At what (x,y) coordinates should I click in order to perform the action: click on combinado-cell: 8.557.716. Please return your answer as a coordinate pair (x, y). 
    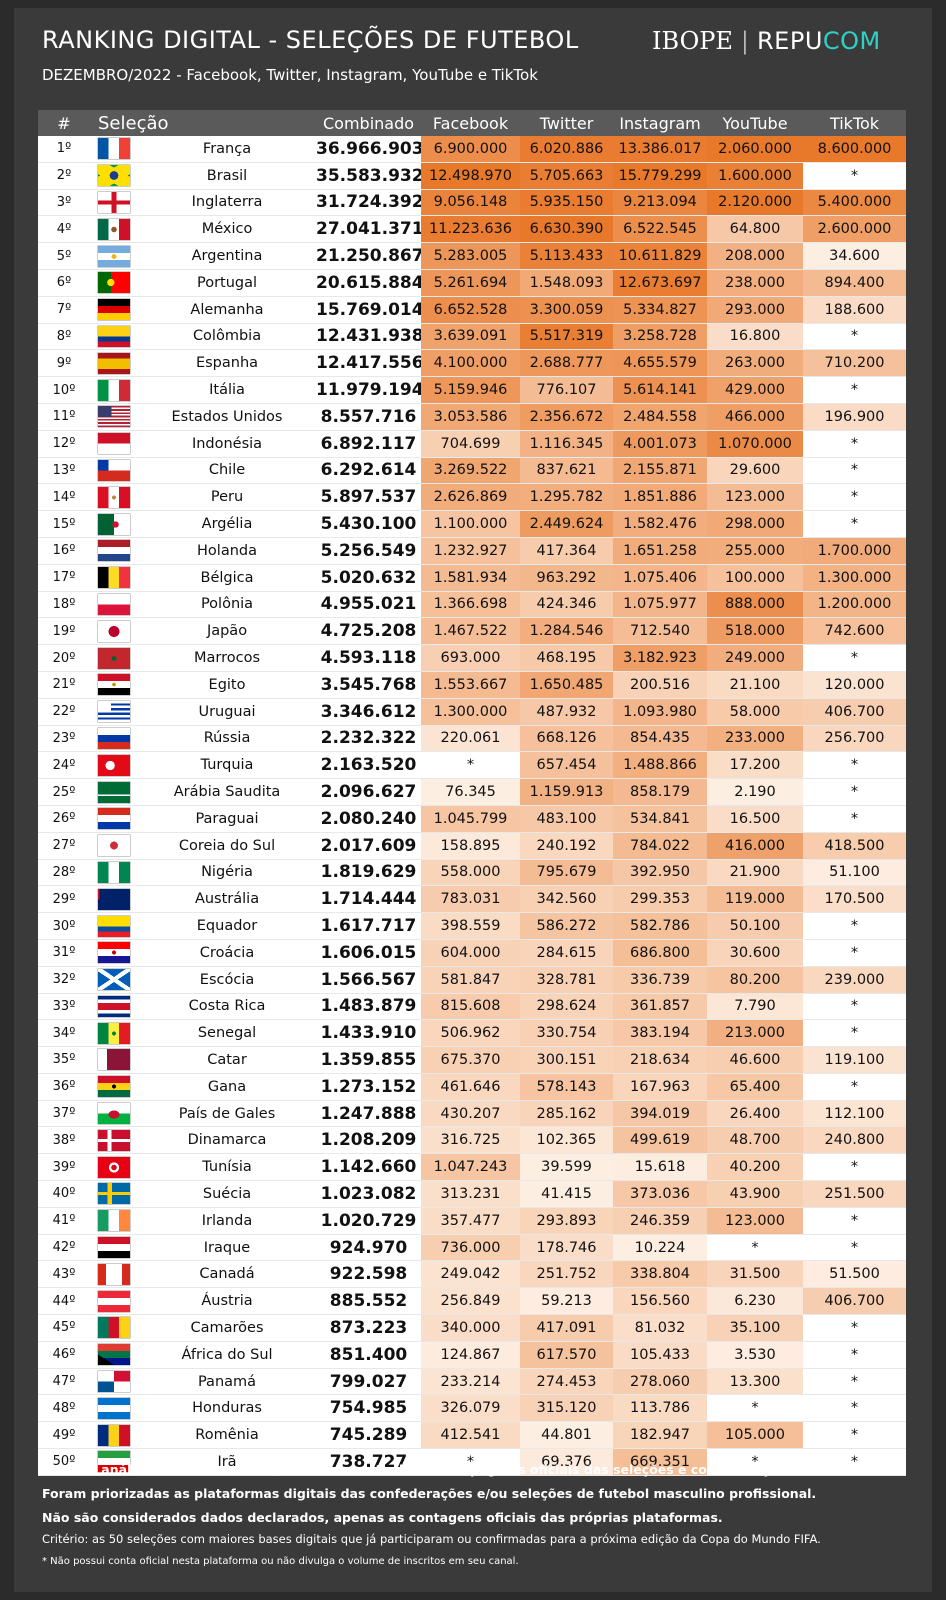
    Looking at the image, I should click on (369, 417).